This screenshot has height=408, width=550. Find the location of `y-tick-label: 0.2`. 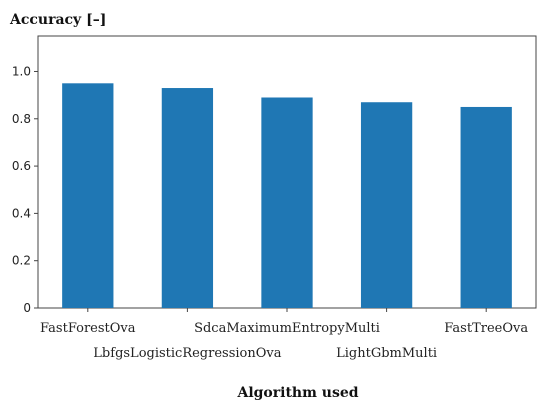

y-tick-label: 0.2 is located at coordinates (21, 261).